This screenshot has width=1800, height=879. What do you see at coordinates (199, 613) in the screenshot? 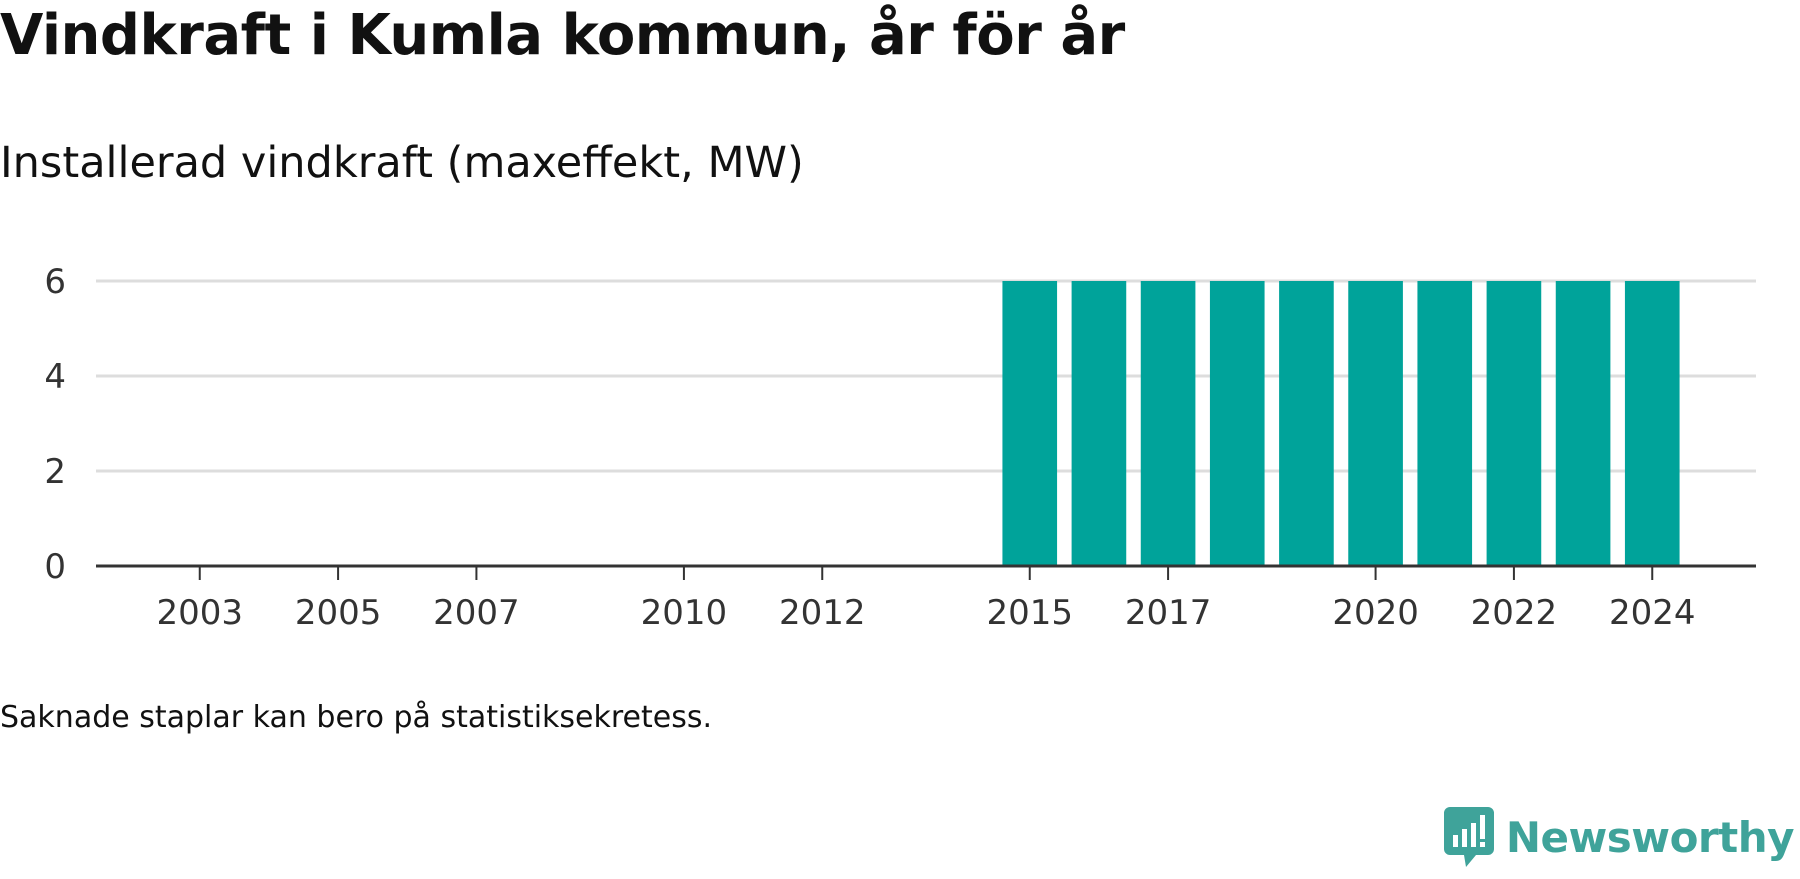
I see `x-tick-label-2003: 2003` at bounding box center [199, 613].